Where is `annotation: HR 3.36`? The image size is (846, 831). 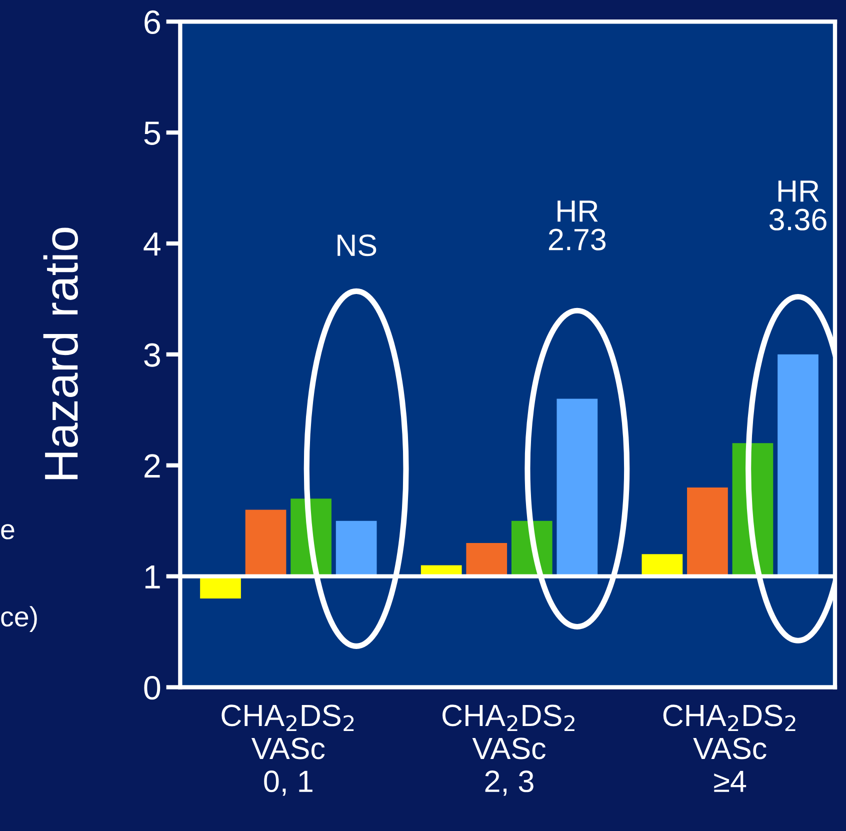
annotation: HR 3.36 is located at coordinates (797, 205).